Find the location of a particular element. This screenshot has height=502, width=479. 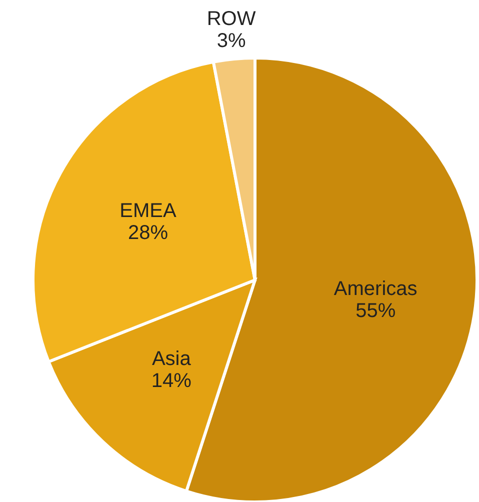

slice-label: ROW is located at coordinates (231, 19).